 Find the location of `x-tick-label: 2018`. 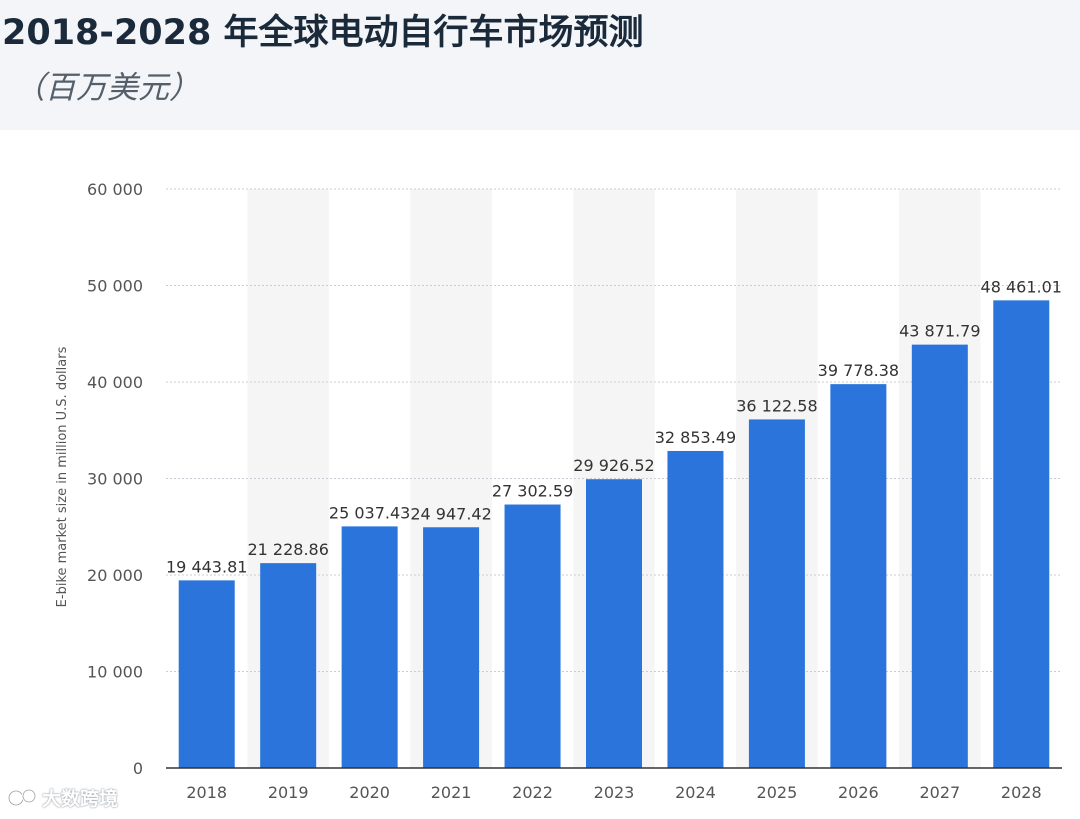

x-tick-label: 2018 is located at coordinates (206, 792).